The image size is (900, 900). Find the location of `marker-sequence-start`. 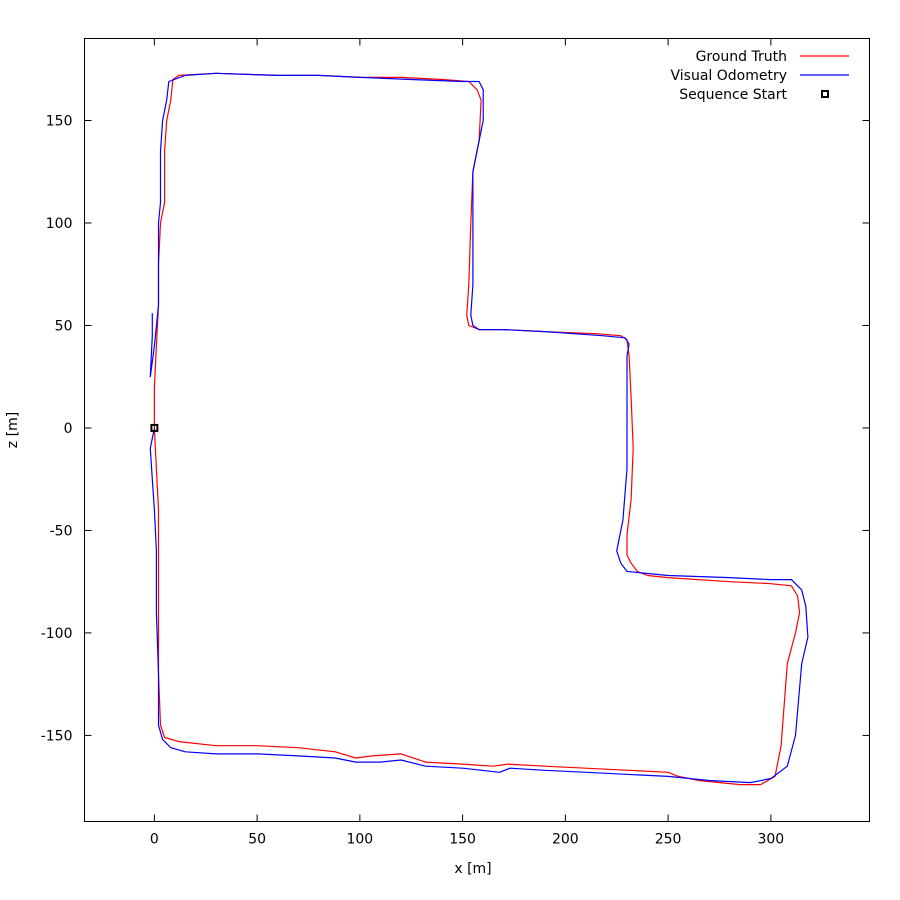

marker-sequence-start is located at coordinates (154, 427).